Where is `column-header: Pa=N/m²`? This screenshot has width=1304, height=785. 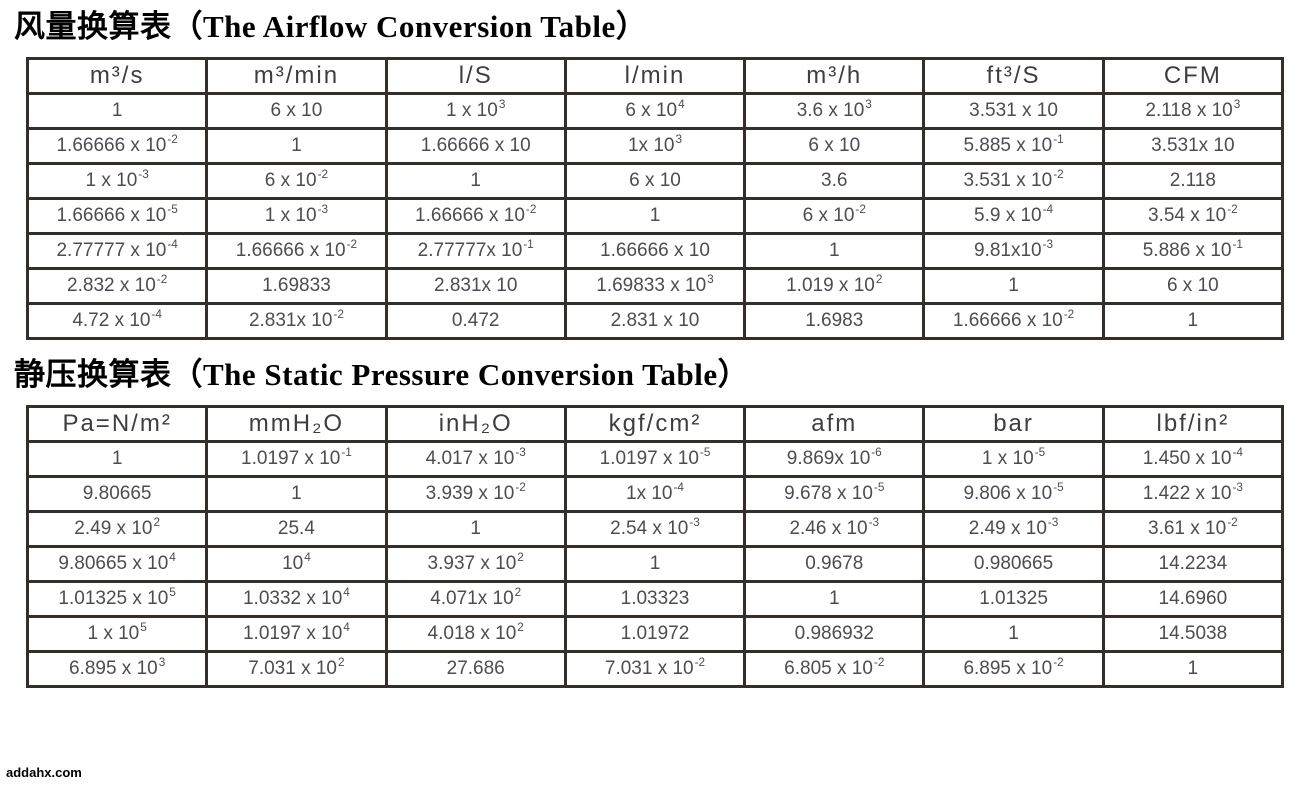
column-header: Pa=N/m² is located at coordinates (117, 423).